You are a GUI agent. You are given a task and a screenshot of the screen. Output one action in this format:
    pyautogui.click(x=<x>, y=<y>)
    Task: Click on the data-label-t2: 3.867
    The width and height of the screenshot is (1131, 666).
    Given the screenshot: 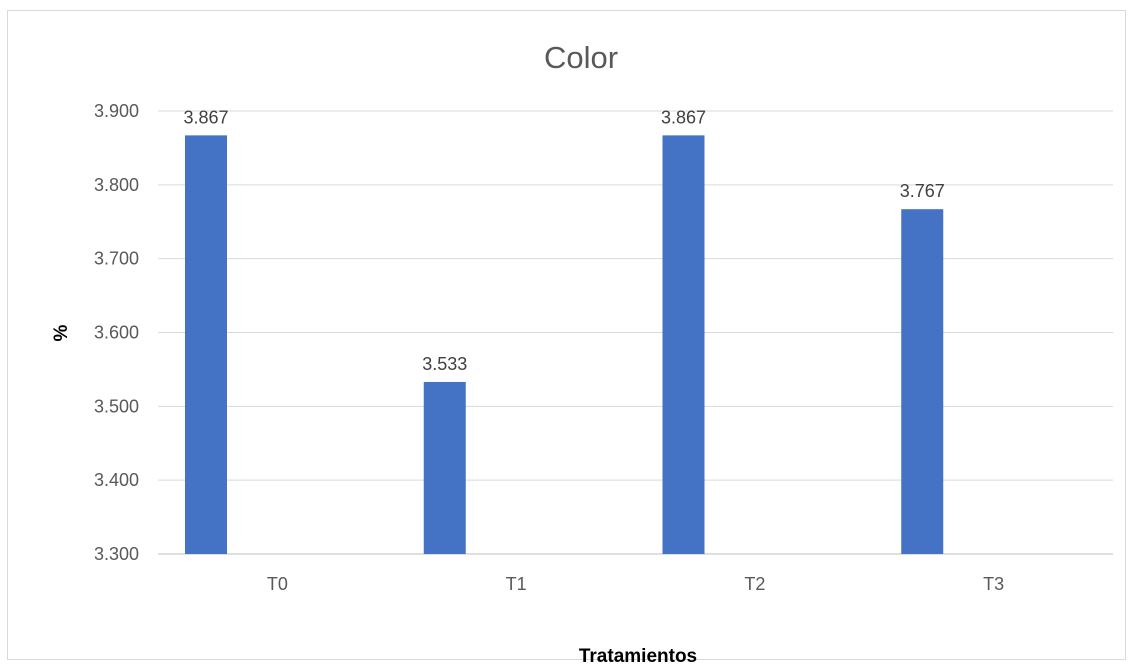 What is the action you would take?
    pyautogui.click(x=683, y=117)
    